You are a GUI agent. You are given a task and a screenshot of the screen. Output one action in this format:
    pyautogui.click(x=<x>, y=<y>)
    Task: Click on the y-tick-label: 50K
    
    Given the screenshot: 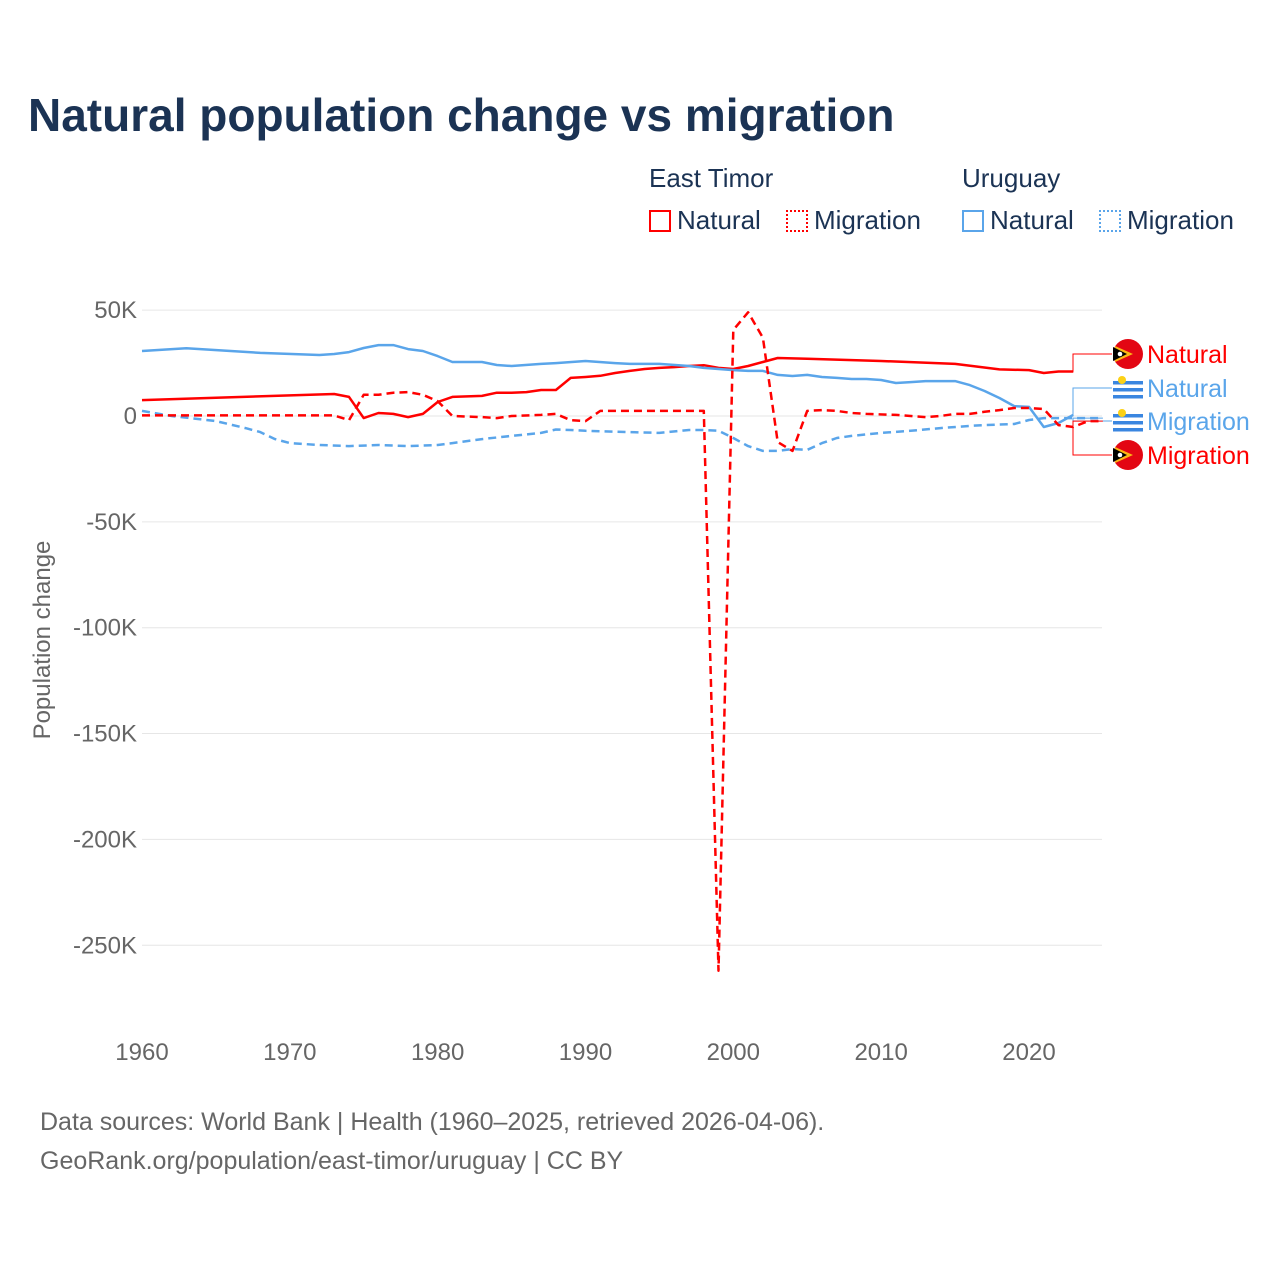 What is the action you would take?
    pyautogui.click(x=115, y=310)
    